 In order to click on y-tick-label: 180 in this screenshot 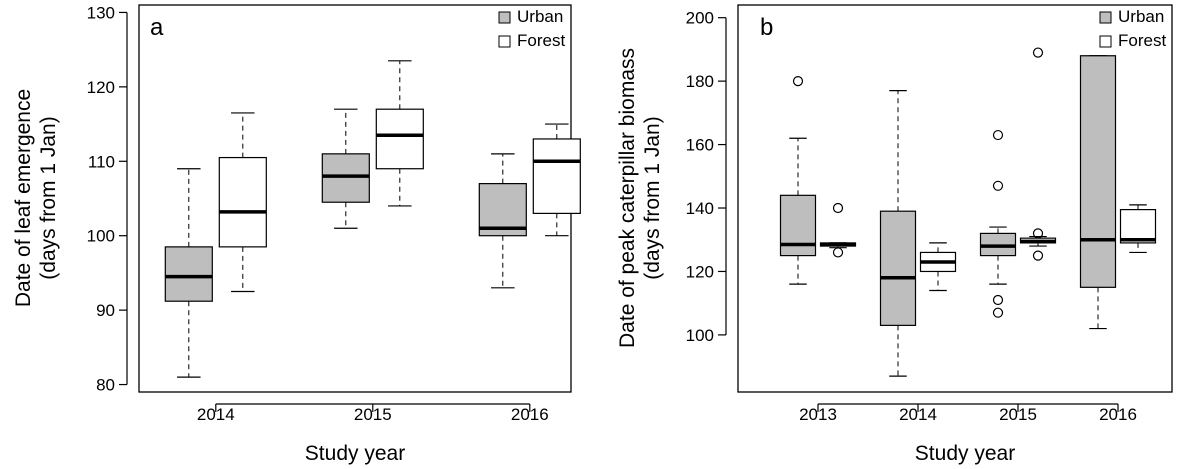, I will do `click(700, 81)`.